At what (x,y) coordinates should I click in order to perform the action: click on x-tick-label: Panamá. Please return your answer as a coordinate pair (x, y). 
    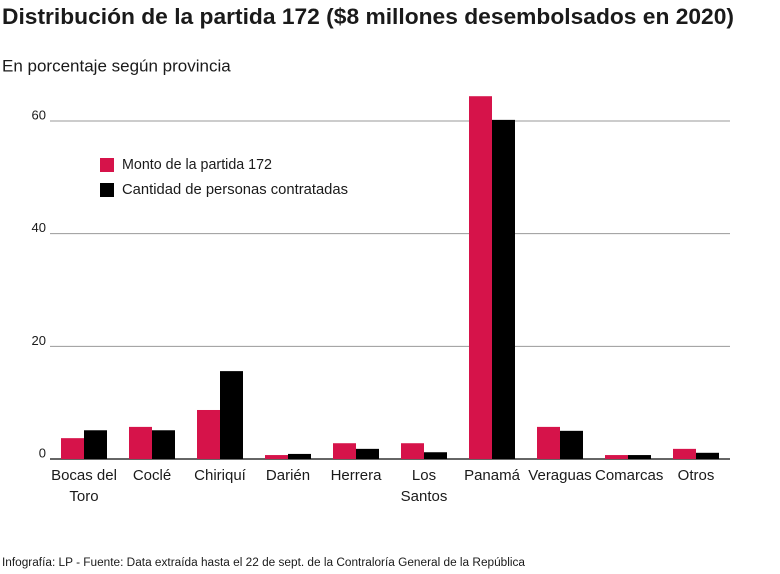
    Looking at the image, I should click on (492, 475).